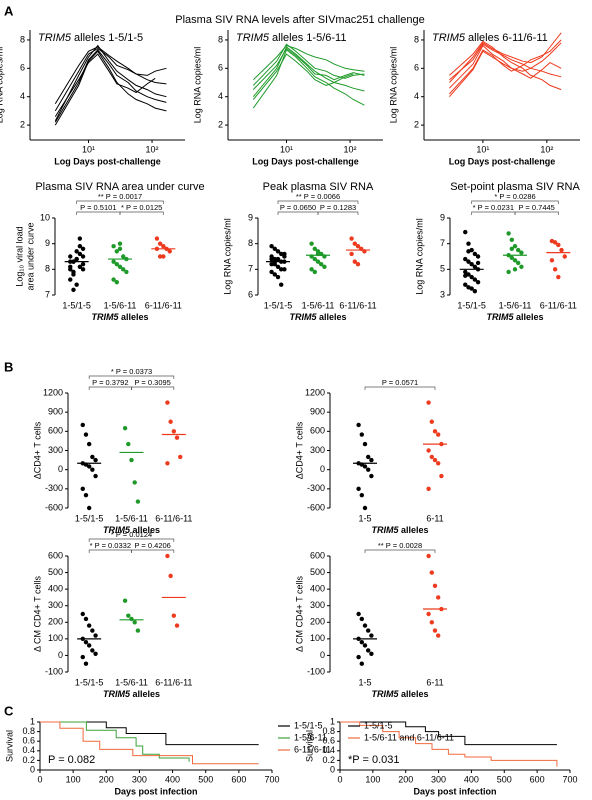 Image resolution: width=592 pixels, height=800 pixels. What do you see at coordinates (54, 507) in the screenshot?
I see `y-tick-label: -600` at bounding box center [54, 507].